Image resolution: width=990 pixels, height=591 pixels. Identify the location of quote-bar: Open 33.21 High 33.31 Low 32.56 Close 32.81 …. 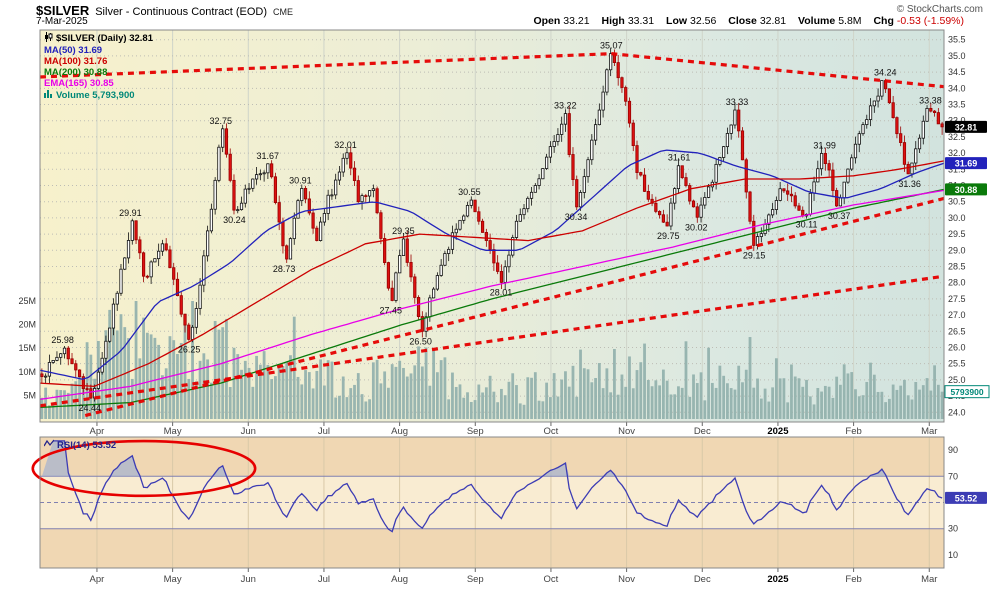
(748, 21).